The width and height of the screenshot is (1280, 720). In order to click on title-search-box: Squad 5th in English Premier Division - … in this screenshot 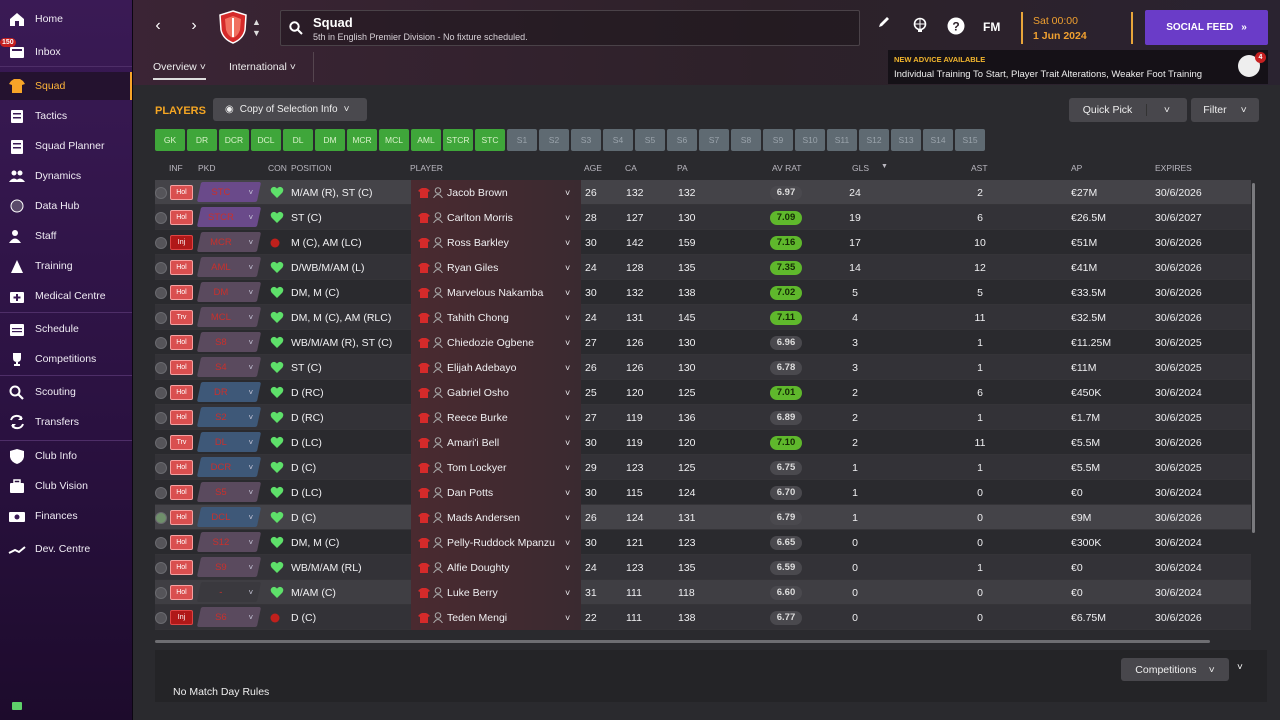, I will do `click(570, 28)`.